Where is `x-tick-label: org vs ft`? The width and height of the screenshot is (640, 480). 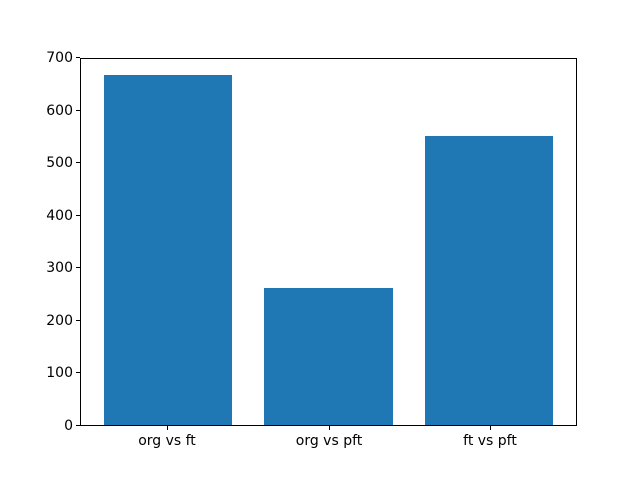 x-tick-label: org vs ft is located at coordinates (167, 441).